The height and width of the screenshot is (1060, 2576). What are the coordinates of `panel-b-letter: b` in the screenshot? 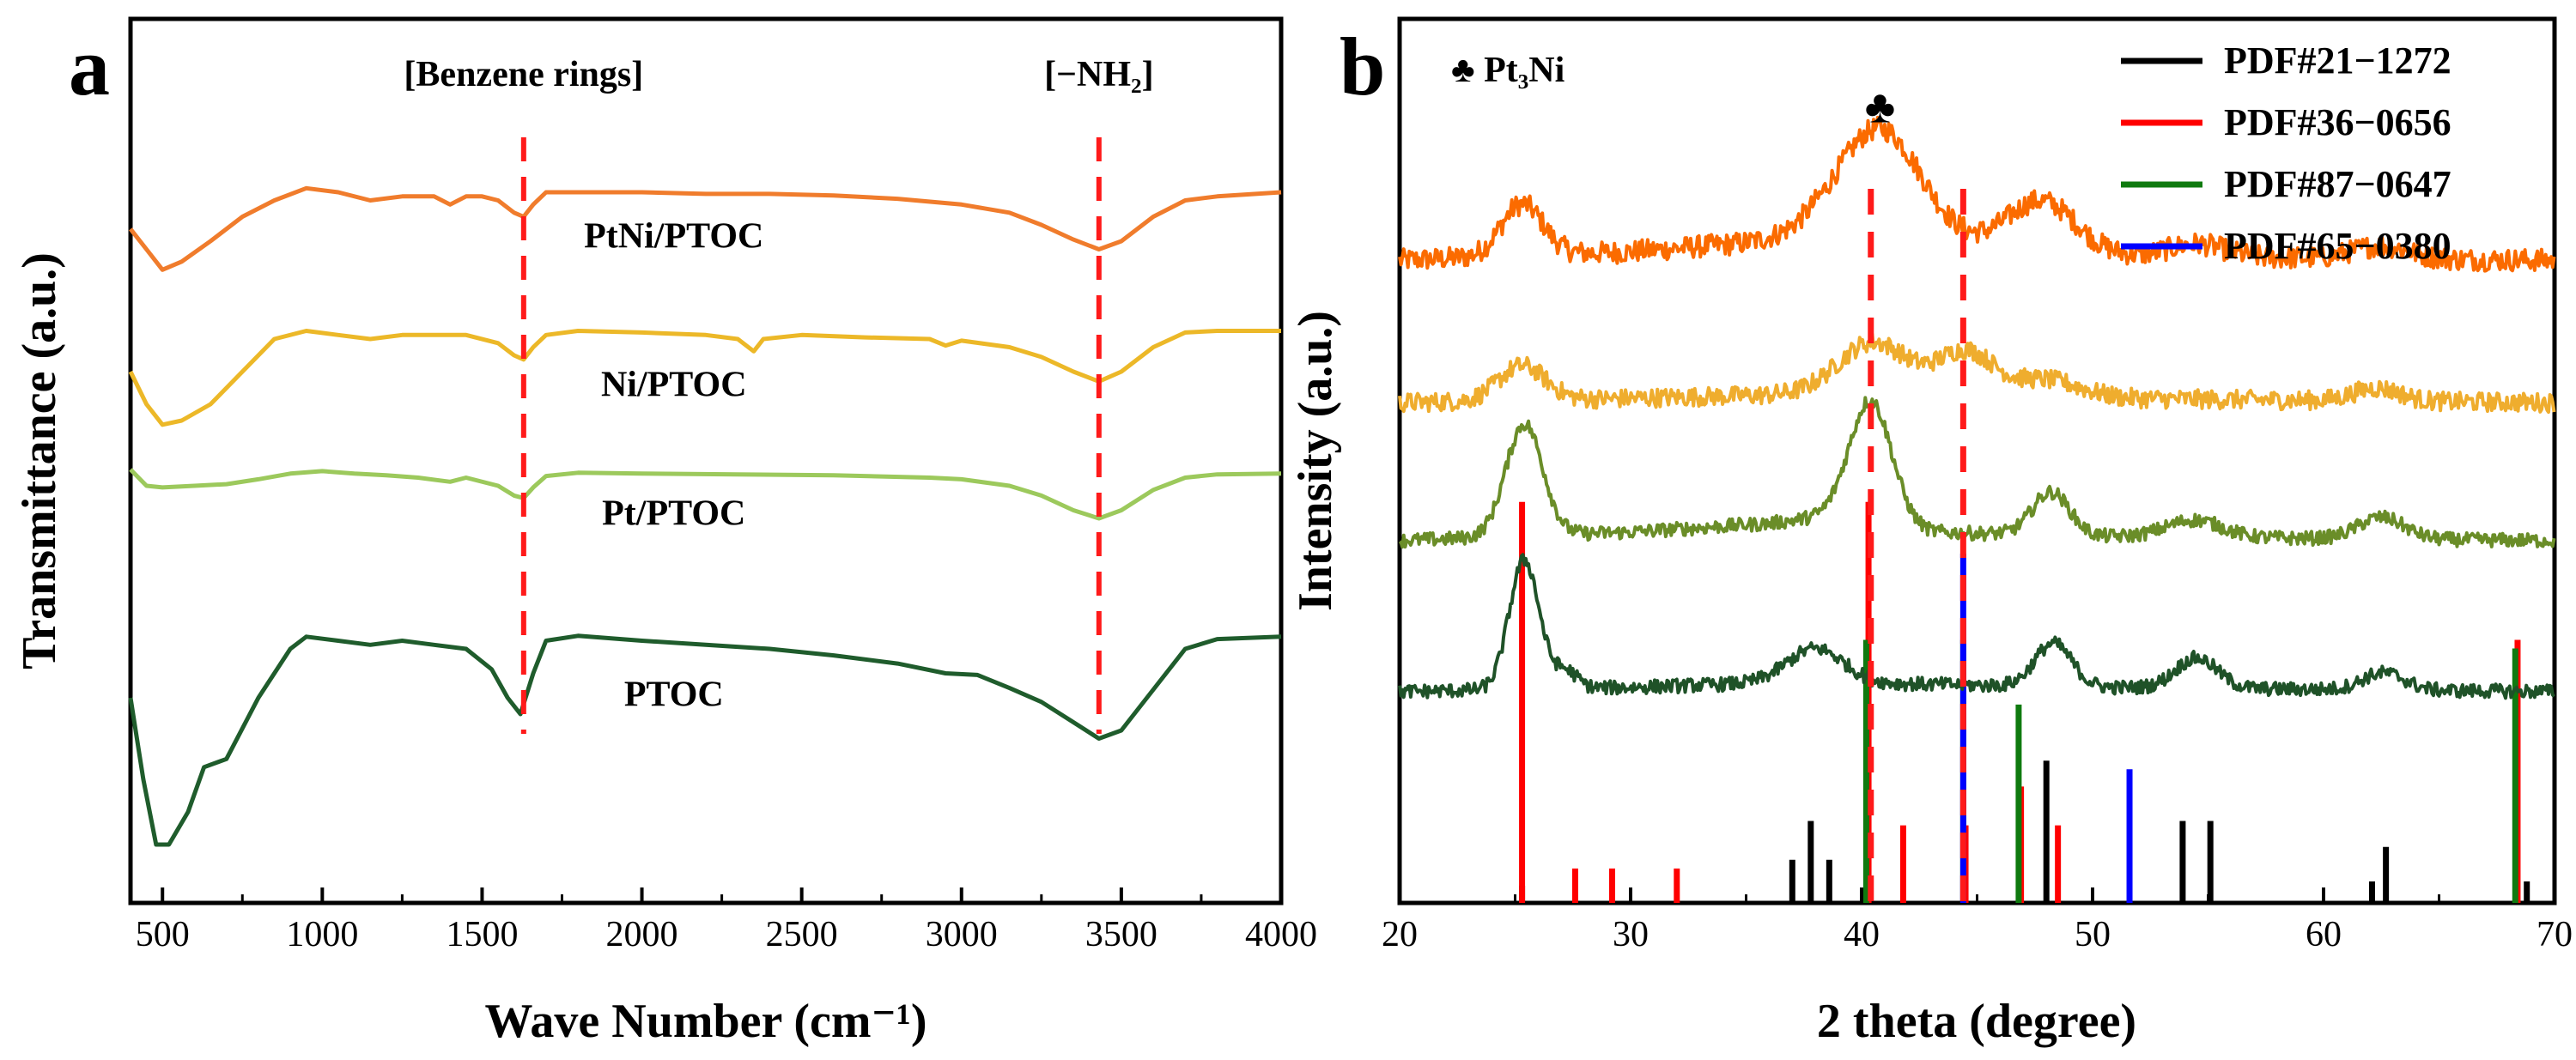 It's located at (1363, 66).